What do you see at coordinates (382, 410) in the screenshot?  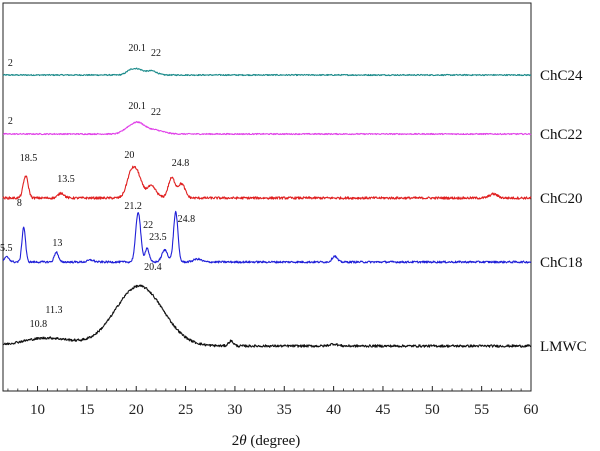 I see `x-tick-label: 45` at bounding box center [382, 410].